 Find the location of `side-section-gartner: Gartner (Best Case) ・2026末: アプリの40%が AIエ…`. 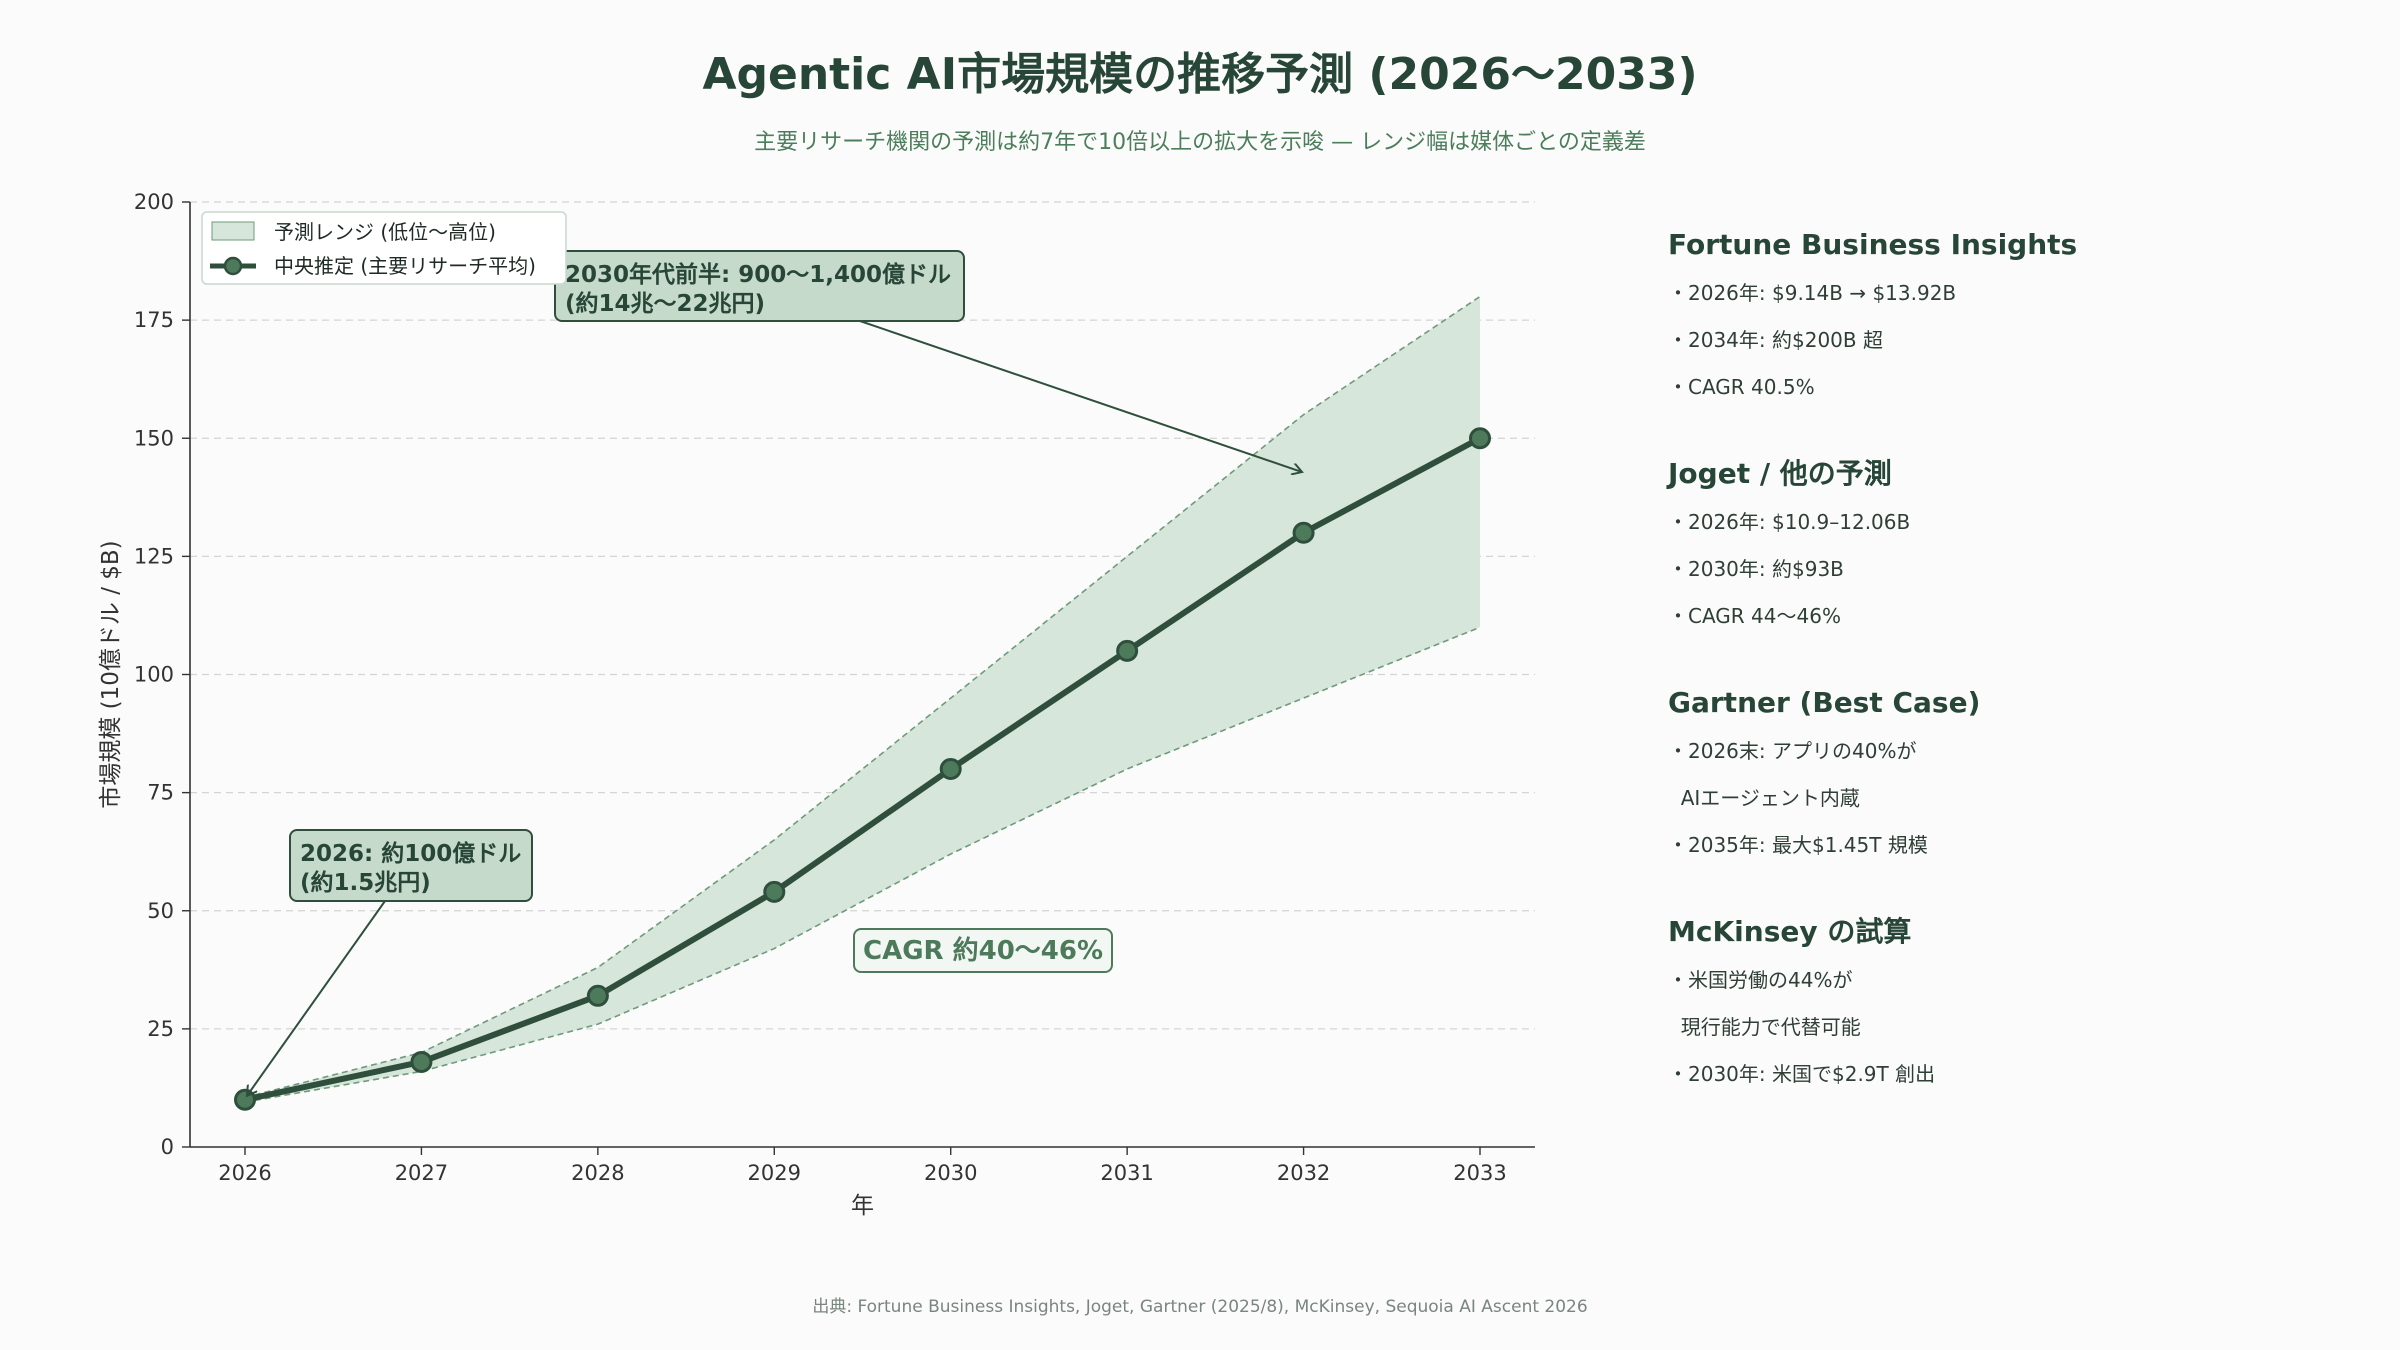

side-section-gartner: Gartner (Best Case) ・2026末: アプリの40%が AIエ… is located at coordinates (2008, 773).